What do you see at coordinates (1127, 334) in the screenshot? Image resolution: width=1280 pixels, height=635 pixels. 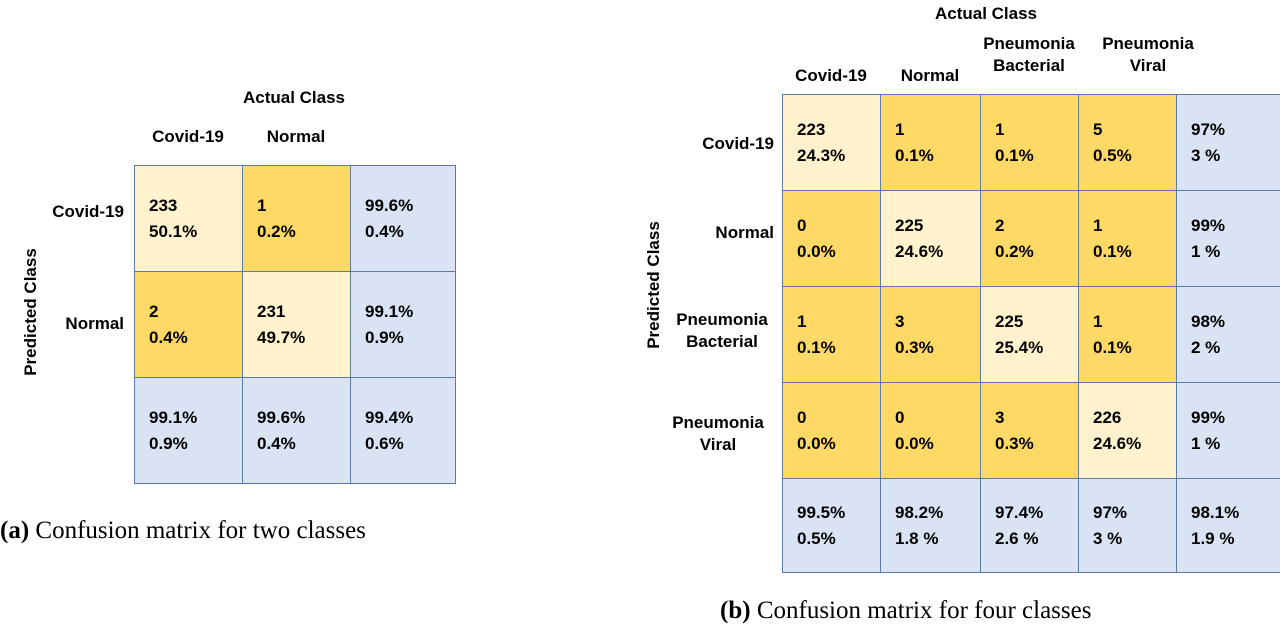 I see `matrix-cell-1-r2-c3: 1 0.1%` at bounding box center [1127, 334].